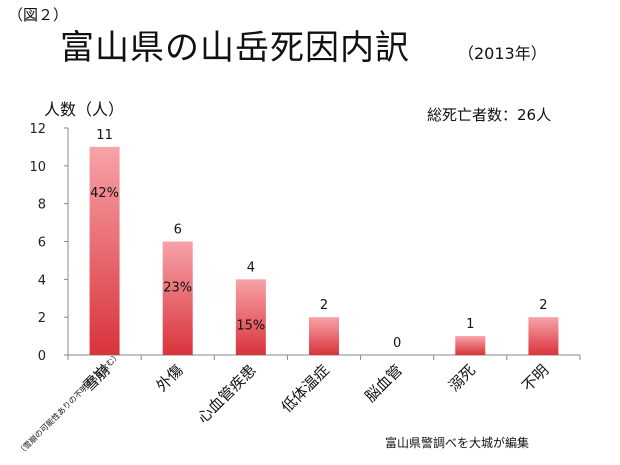  I want to click on value-label: 11, so click(104, 135).